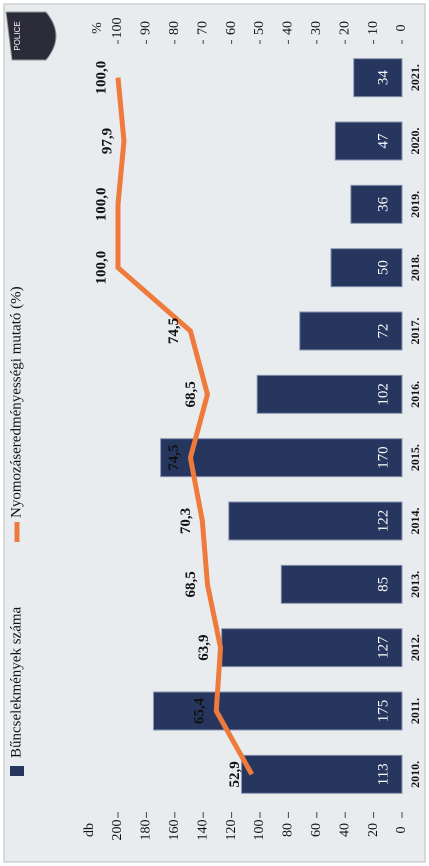 Image resolution: width=429 pixels, height=866 pixels. I want to click on bar-value-label: 102, so click(383, 394).